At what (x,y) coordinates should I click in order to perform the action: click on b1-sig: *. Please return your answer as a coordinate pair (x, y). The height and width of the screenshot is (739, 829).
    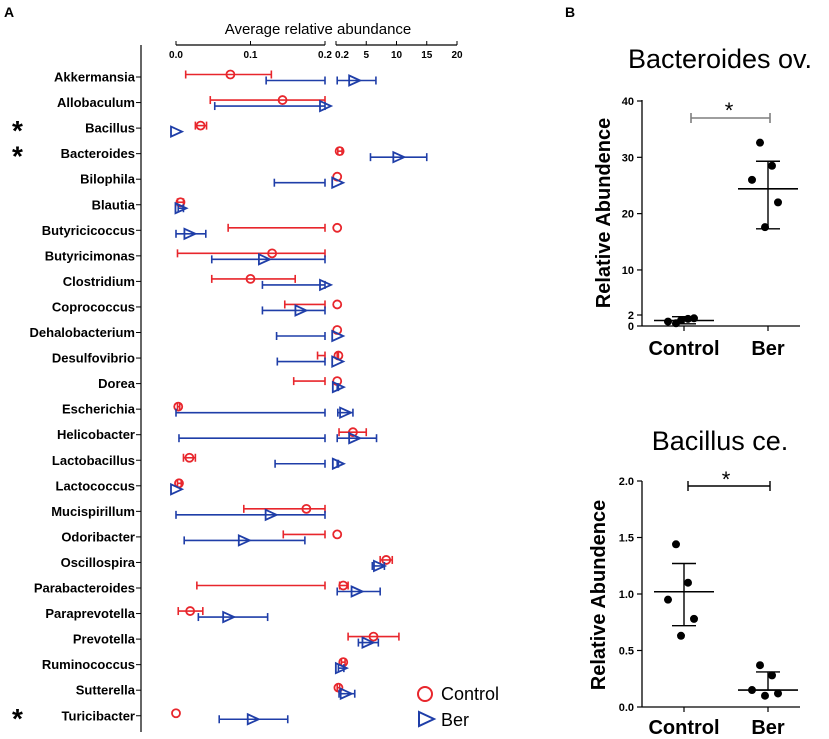
    Looking at the image, I should click on (729, 110).